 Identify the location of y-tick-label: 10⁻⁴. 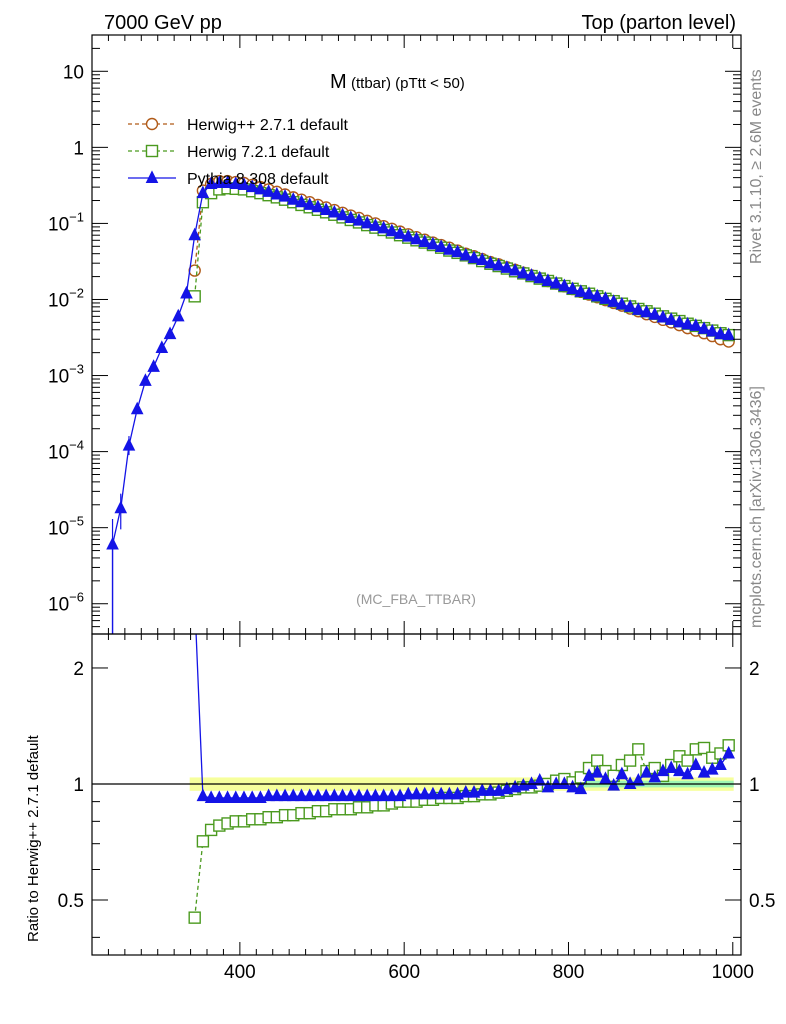
(66, 451).